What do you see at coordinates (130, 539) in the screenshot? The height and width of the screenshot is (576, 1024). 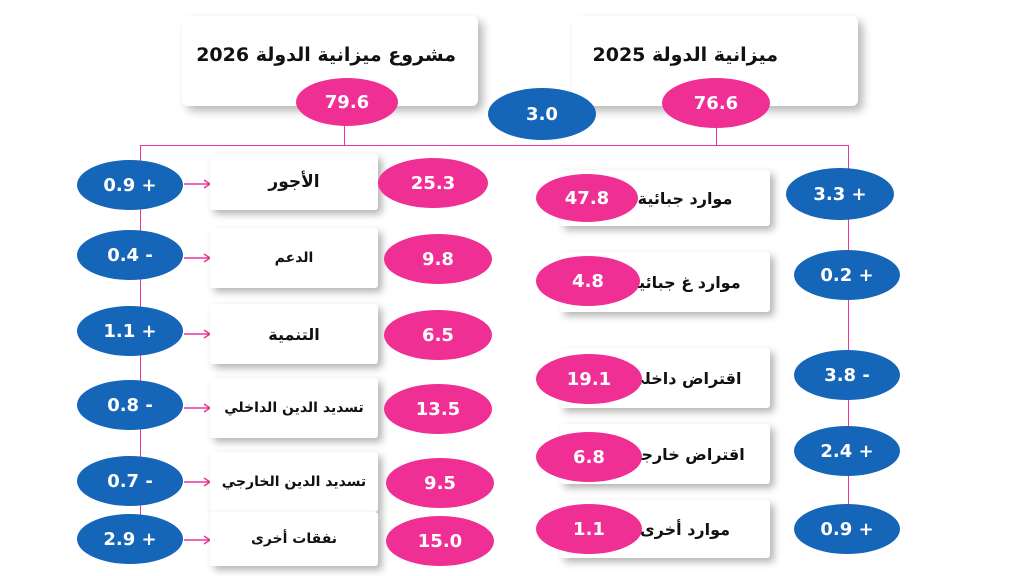 I see `expense-change: 2.9 +` at bounding box center [130, 539].